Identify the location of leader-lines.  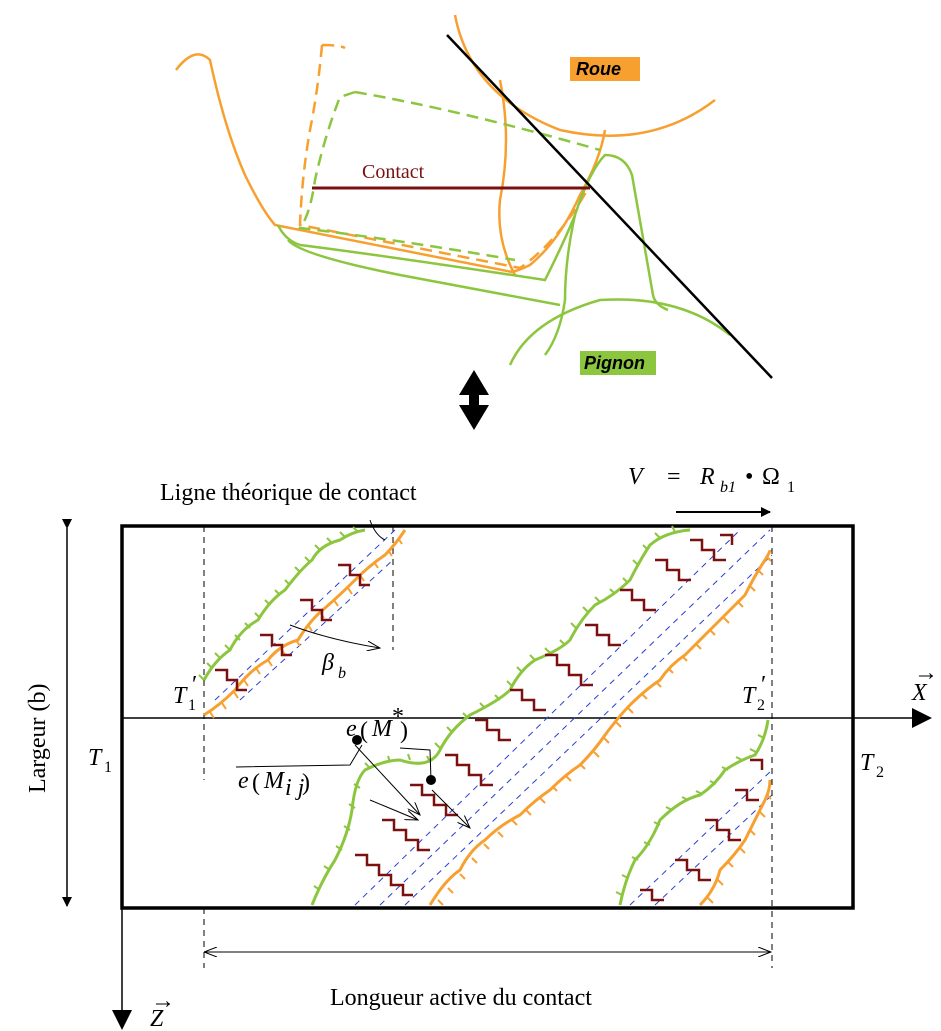
(352, 673).